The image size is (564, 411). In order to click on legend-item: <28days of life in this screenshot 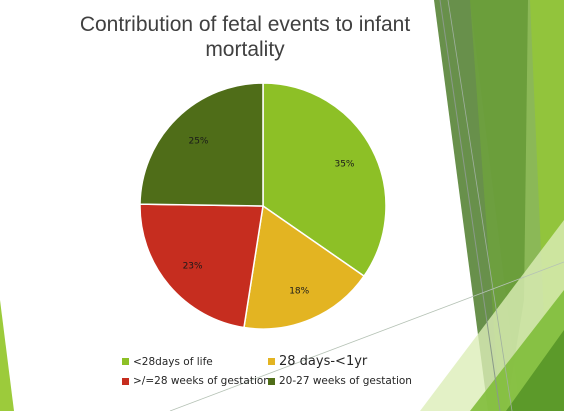, I will do `click(195, 361)`.